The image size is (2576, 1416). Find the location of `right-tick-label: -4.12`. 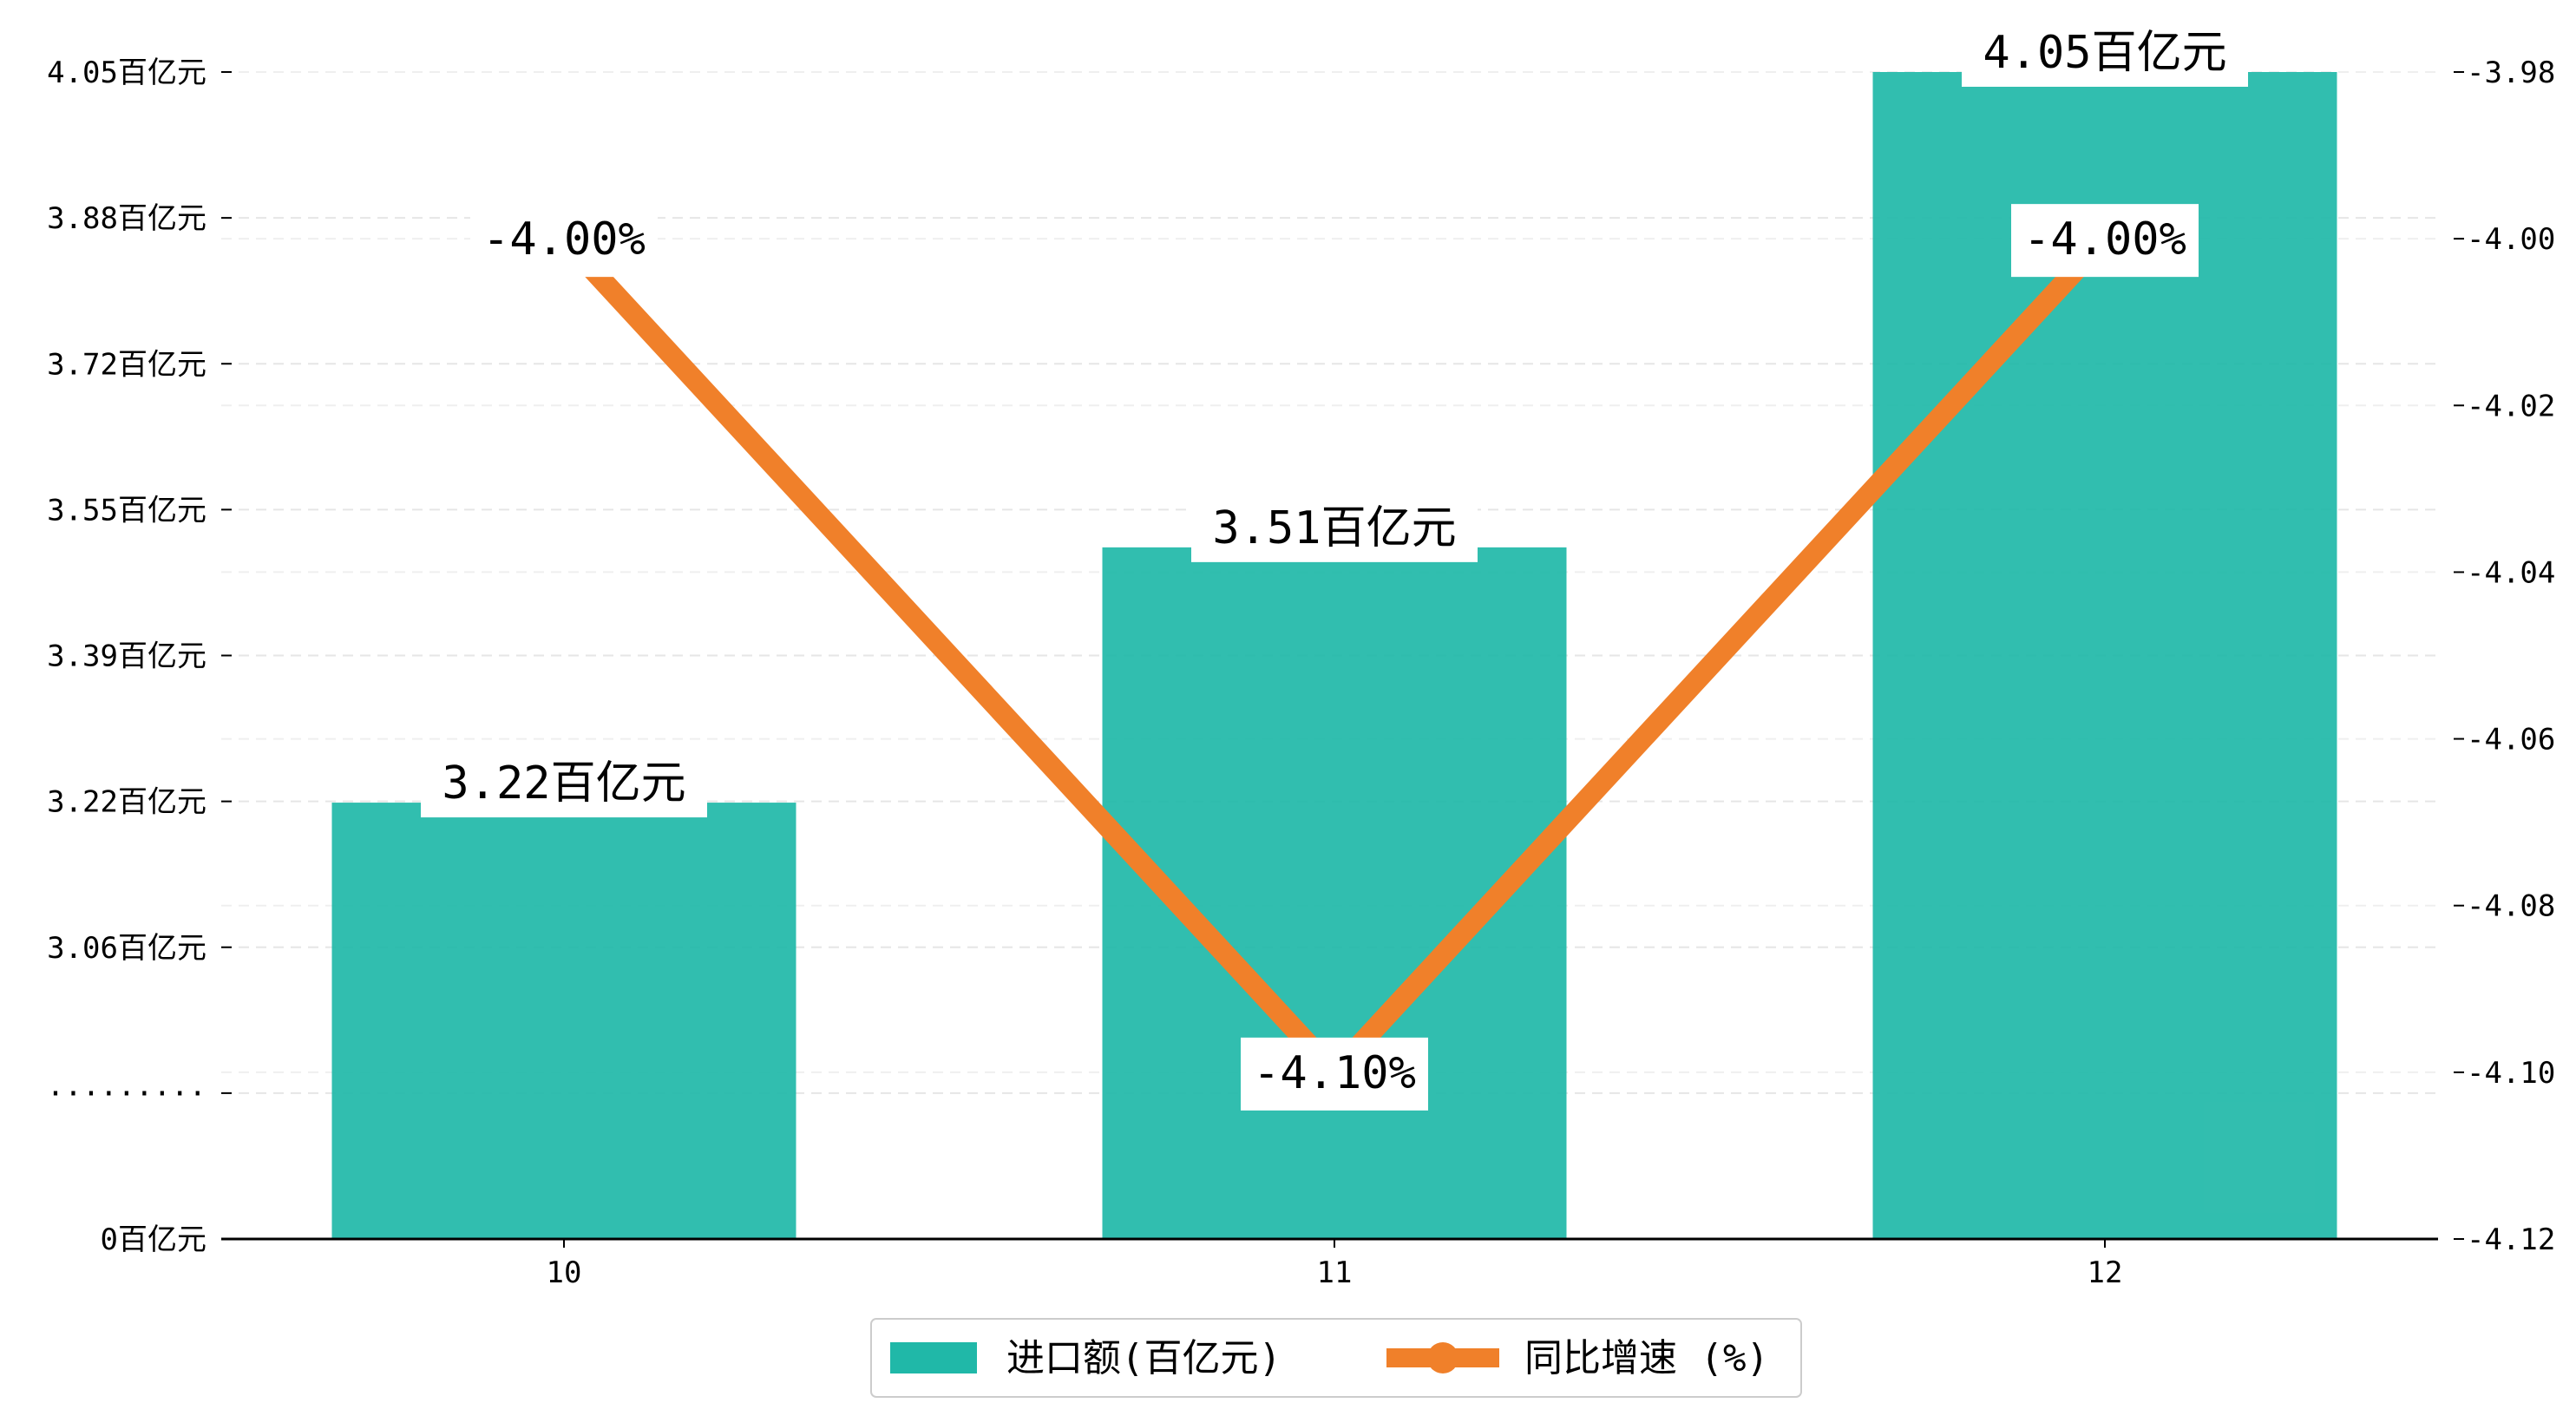

right-tick-label: -4.12 is located at coordinates (2511, 1240).